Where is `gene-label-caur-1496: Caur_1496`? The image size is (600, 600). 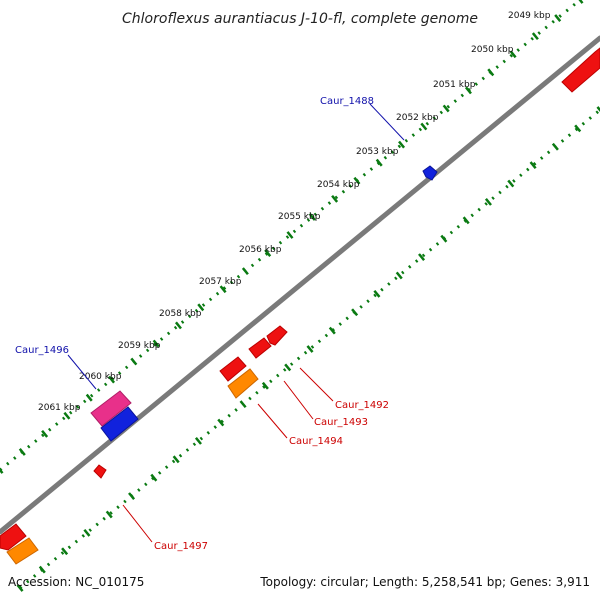
gene-label-caur-1496: Caur_1496 is located at coordinates (42, 350).